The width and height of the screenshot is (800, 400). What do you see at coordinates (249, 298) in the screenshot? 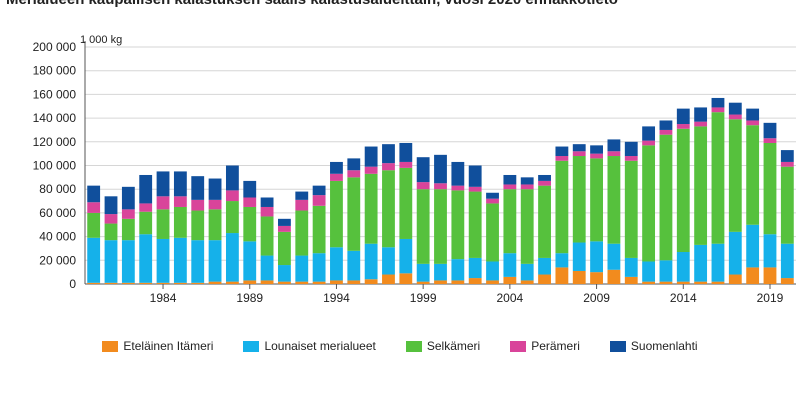
I see `x-tick-label: 1989` at bounding box center [249, 298].